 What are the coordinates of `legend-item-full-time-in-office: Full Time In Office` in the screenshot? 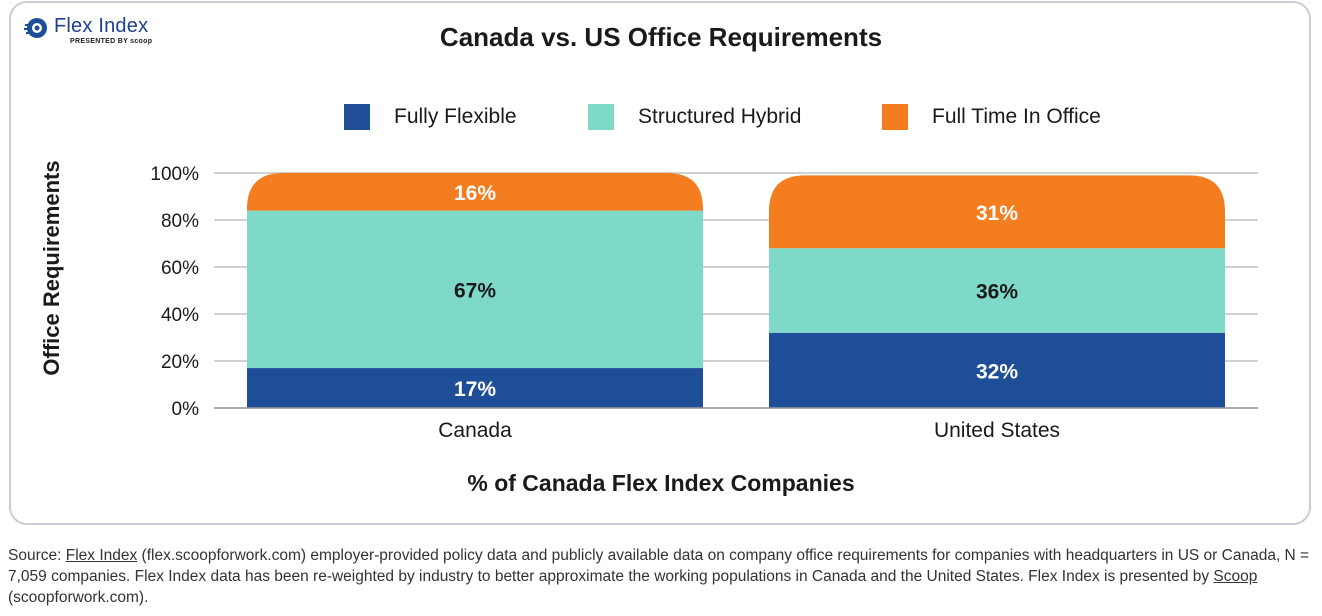 It's located at (991, 117).